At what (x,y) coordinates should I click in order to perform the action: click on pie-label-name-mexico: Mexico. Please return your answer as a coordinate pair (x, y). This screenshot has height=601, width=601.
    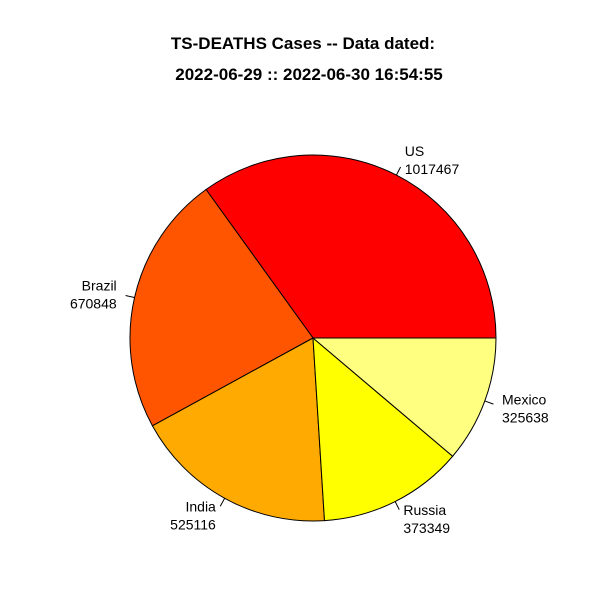
    Looking at the image, I should click on (524, 399).